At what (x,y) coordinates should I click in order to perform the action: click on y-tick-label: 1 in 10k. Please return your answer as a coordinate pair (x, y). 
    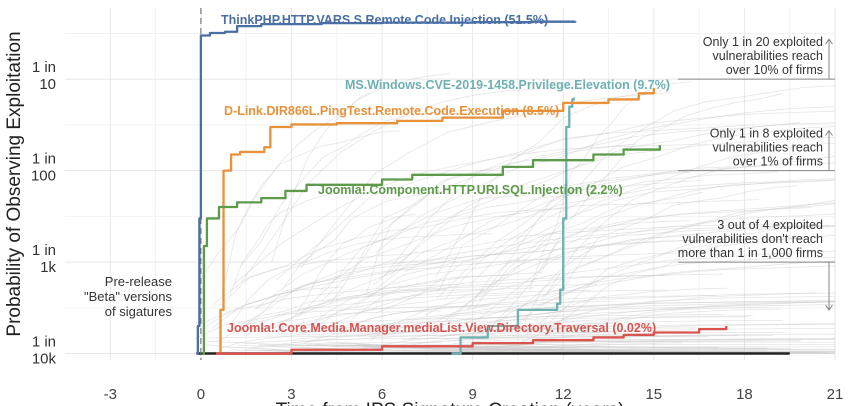
    Looking at the image, I should click on (44, 351).